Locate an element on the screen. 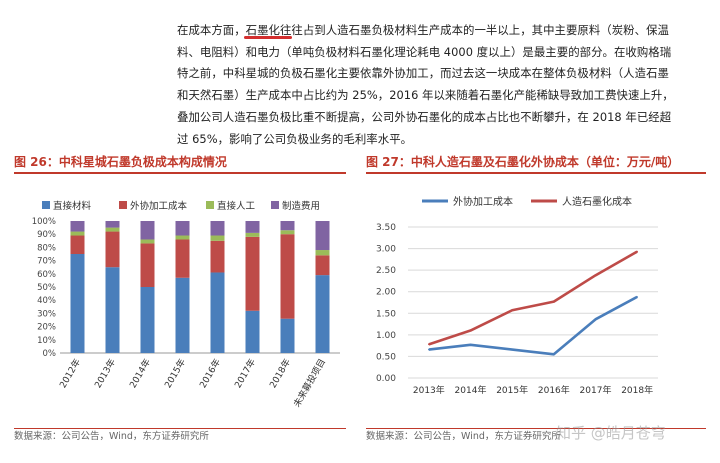  series-line is located at coordinates (533, 298).